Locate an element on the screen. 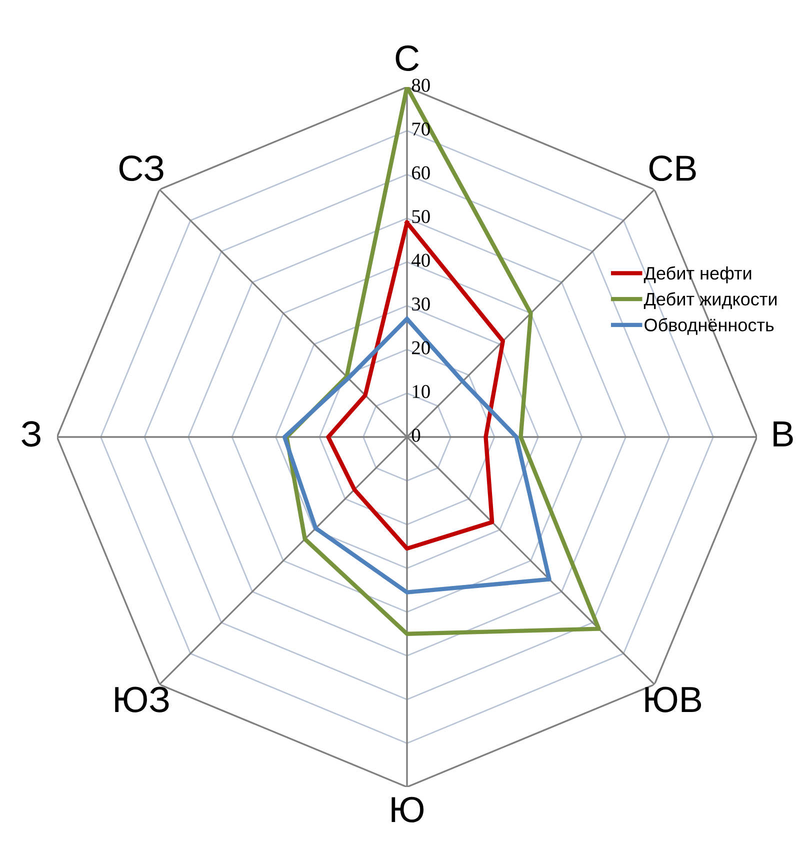 The width and height of the screenshot is (798, 849). legend-label: Дебит жидкости is located at coordinates (710, 300).